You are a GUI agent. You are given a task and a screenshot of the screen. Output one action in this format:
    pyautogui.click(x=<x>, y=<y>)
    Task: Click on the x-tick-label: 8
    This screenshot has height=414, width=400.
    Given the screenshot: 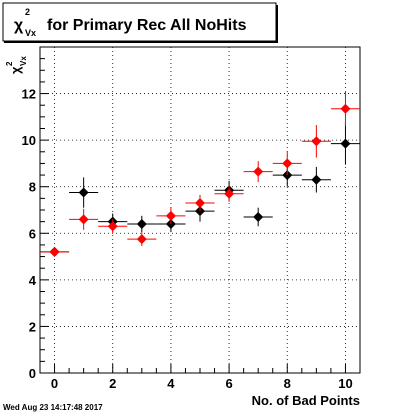 What is the action you would take?
    pyautogui.click(x=287, y=383)
    